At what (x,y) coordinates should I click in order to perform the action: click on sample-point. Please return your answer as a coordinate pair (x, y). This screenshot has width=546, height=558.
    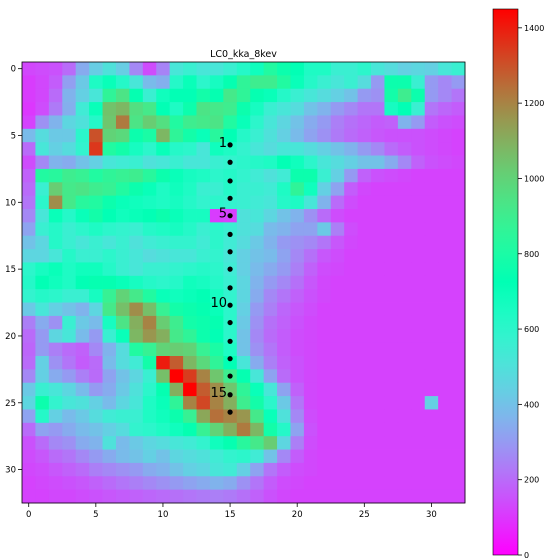
    Looking at the image, I should click on (230, 395).